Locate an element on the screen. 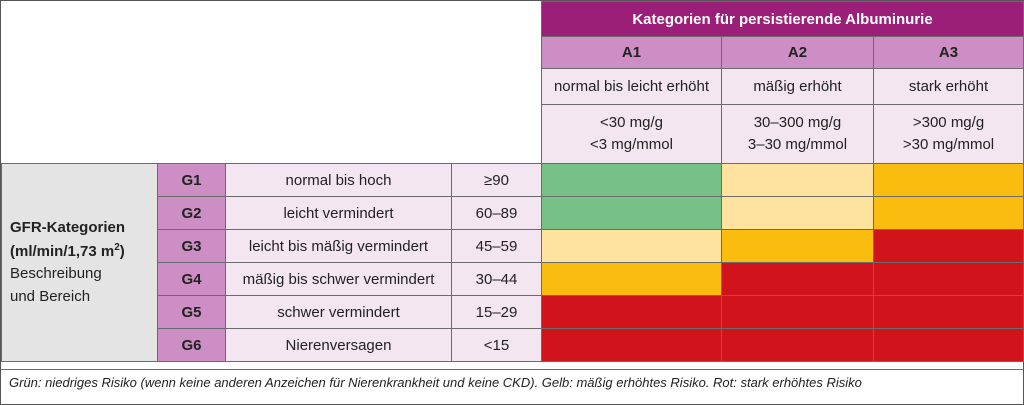  row-range: 45–59 is located at coordinates (496, 246).